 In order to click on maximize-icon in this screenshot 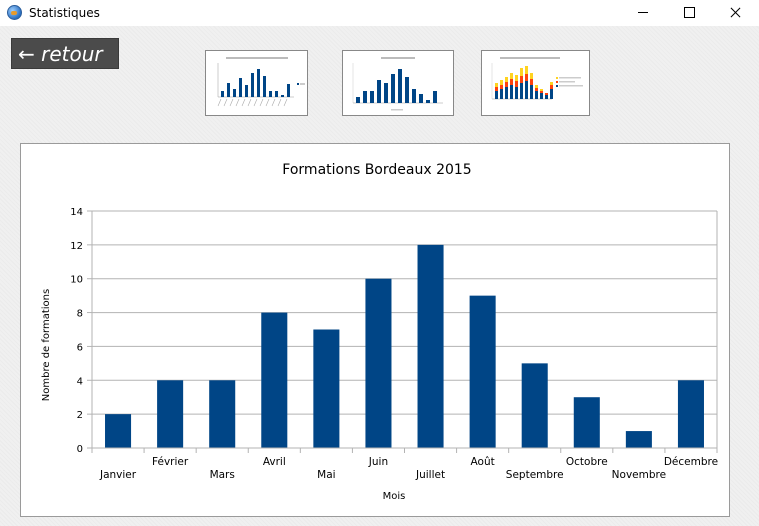, I will do `click(689, 13)`.